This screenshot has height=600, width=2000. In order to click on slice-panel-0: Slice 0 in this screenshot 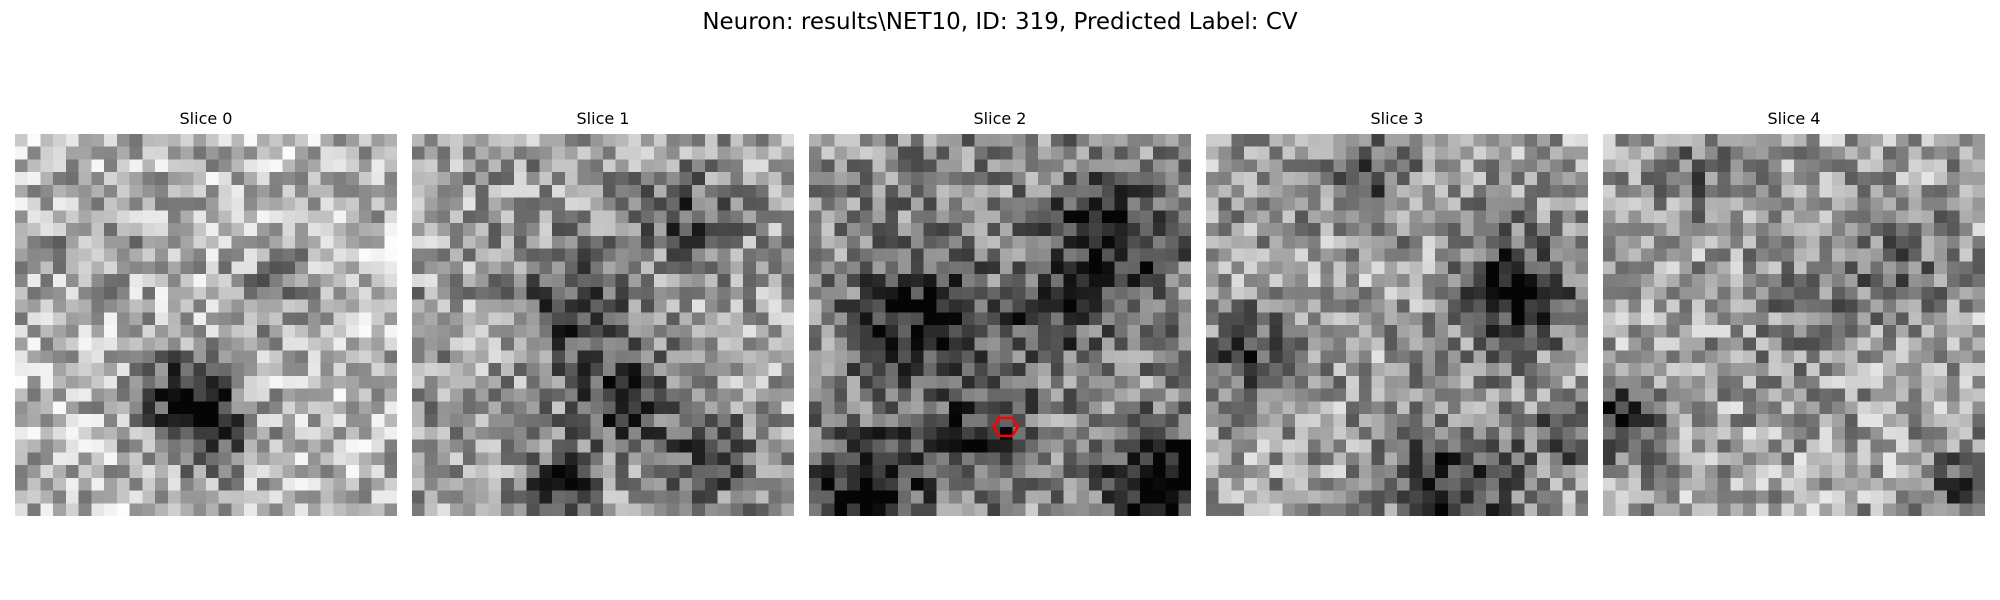, I will do `click(206, 312)`.